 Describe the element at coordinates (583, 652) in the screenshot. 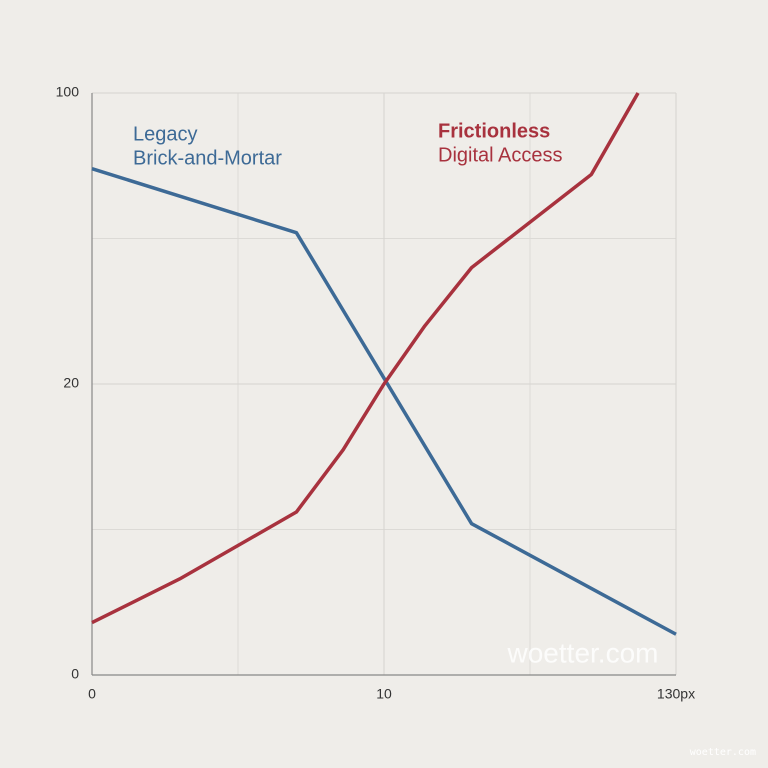

I see `watermark: woetter.com` at that location.